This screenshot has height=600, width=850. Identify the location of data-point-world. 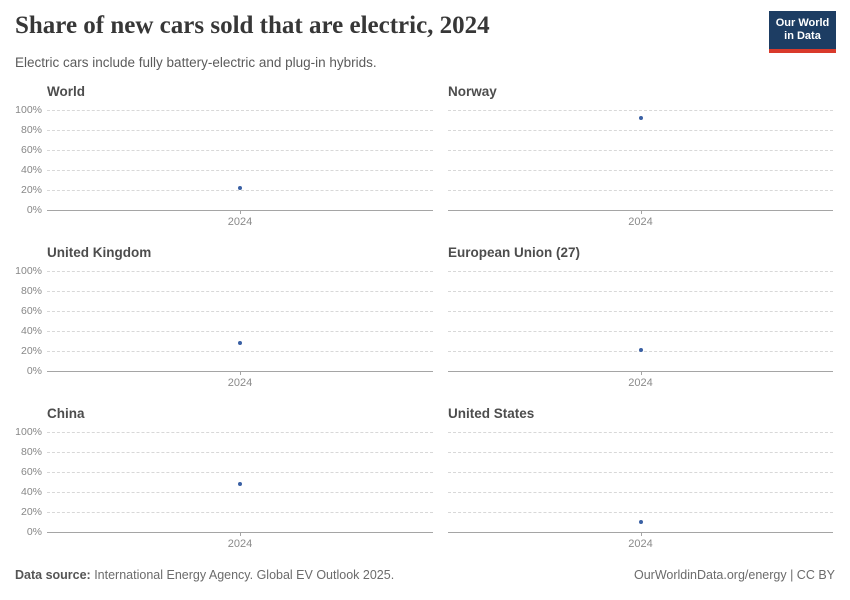
(240, 188).